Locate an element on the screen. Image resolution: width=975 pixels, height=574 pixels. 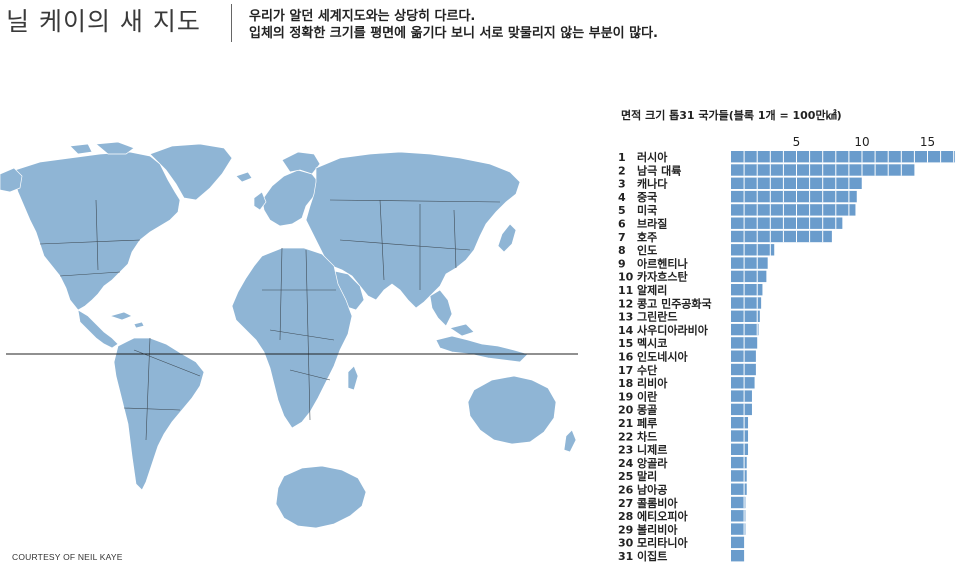
rank-label: 31 is located at coordinates (625, 556).